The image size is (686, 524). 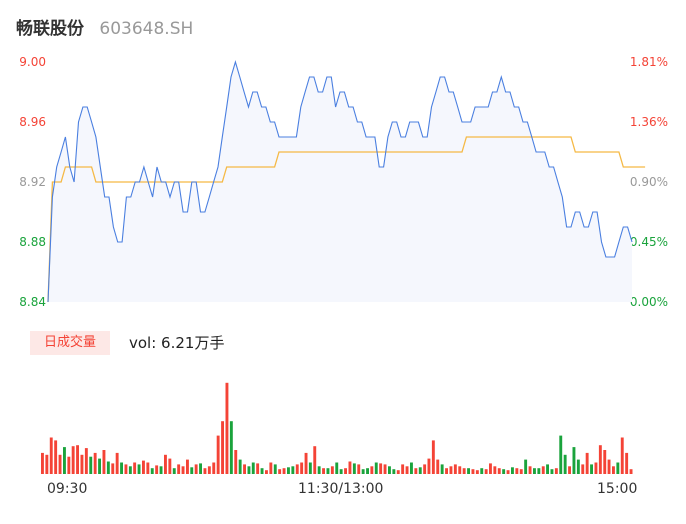 I want to click on stock-code: 603648.SH, so click(x=146, y=29).